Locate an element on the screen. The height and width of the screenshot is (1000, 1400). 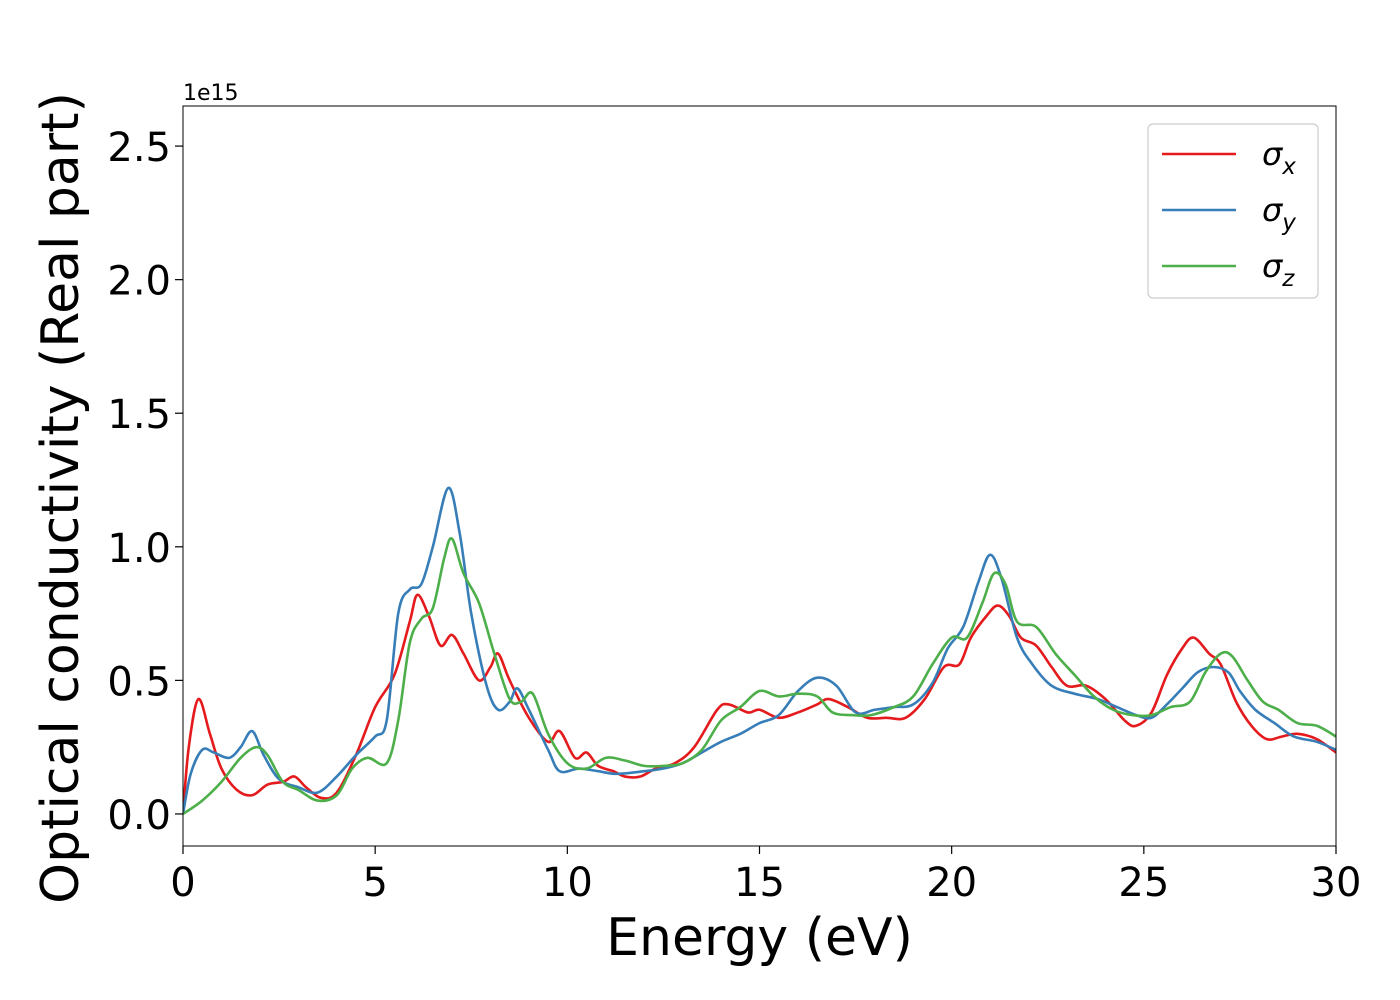
legend: σx σy σz is located at coordinates (1233, 211).